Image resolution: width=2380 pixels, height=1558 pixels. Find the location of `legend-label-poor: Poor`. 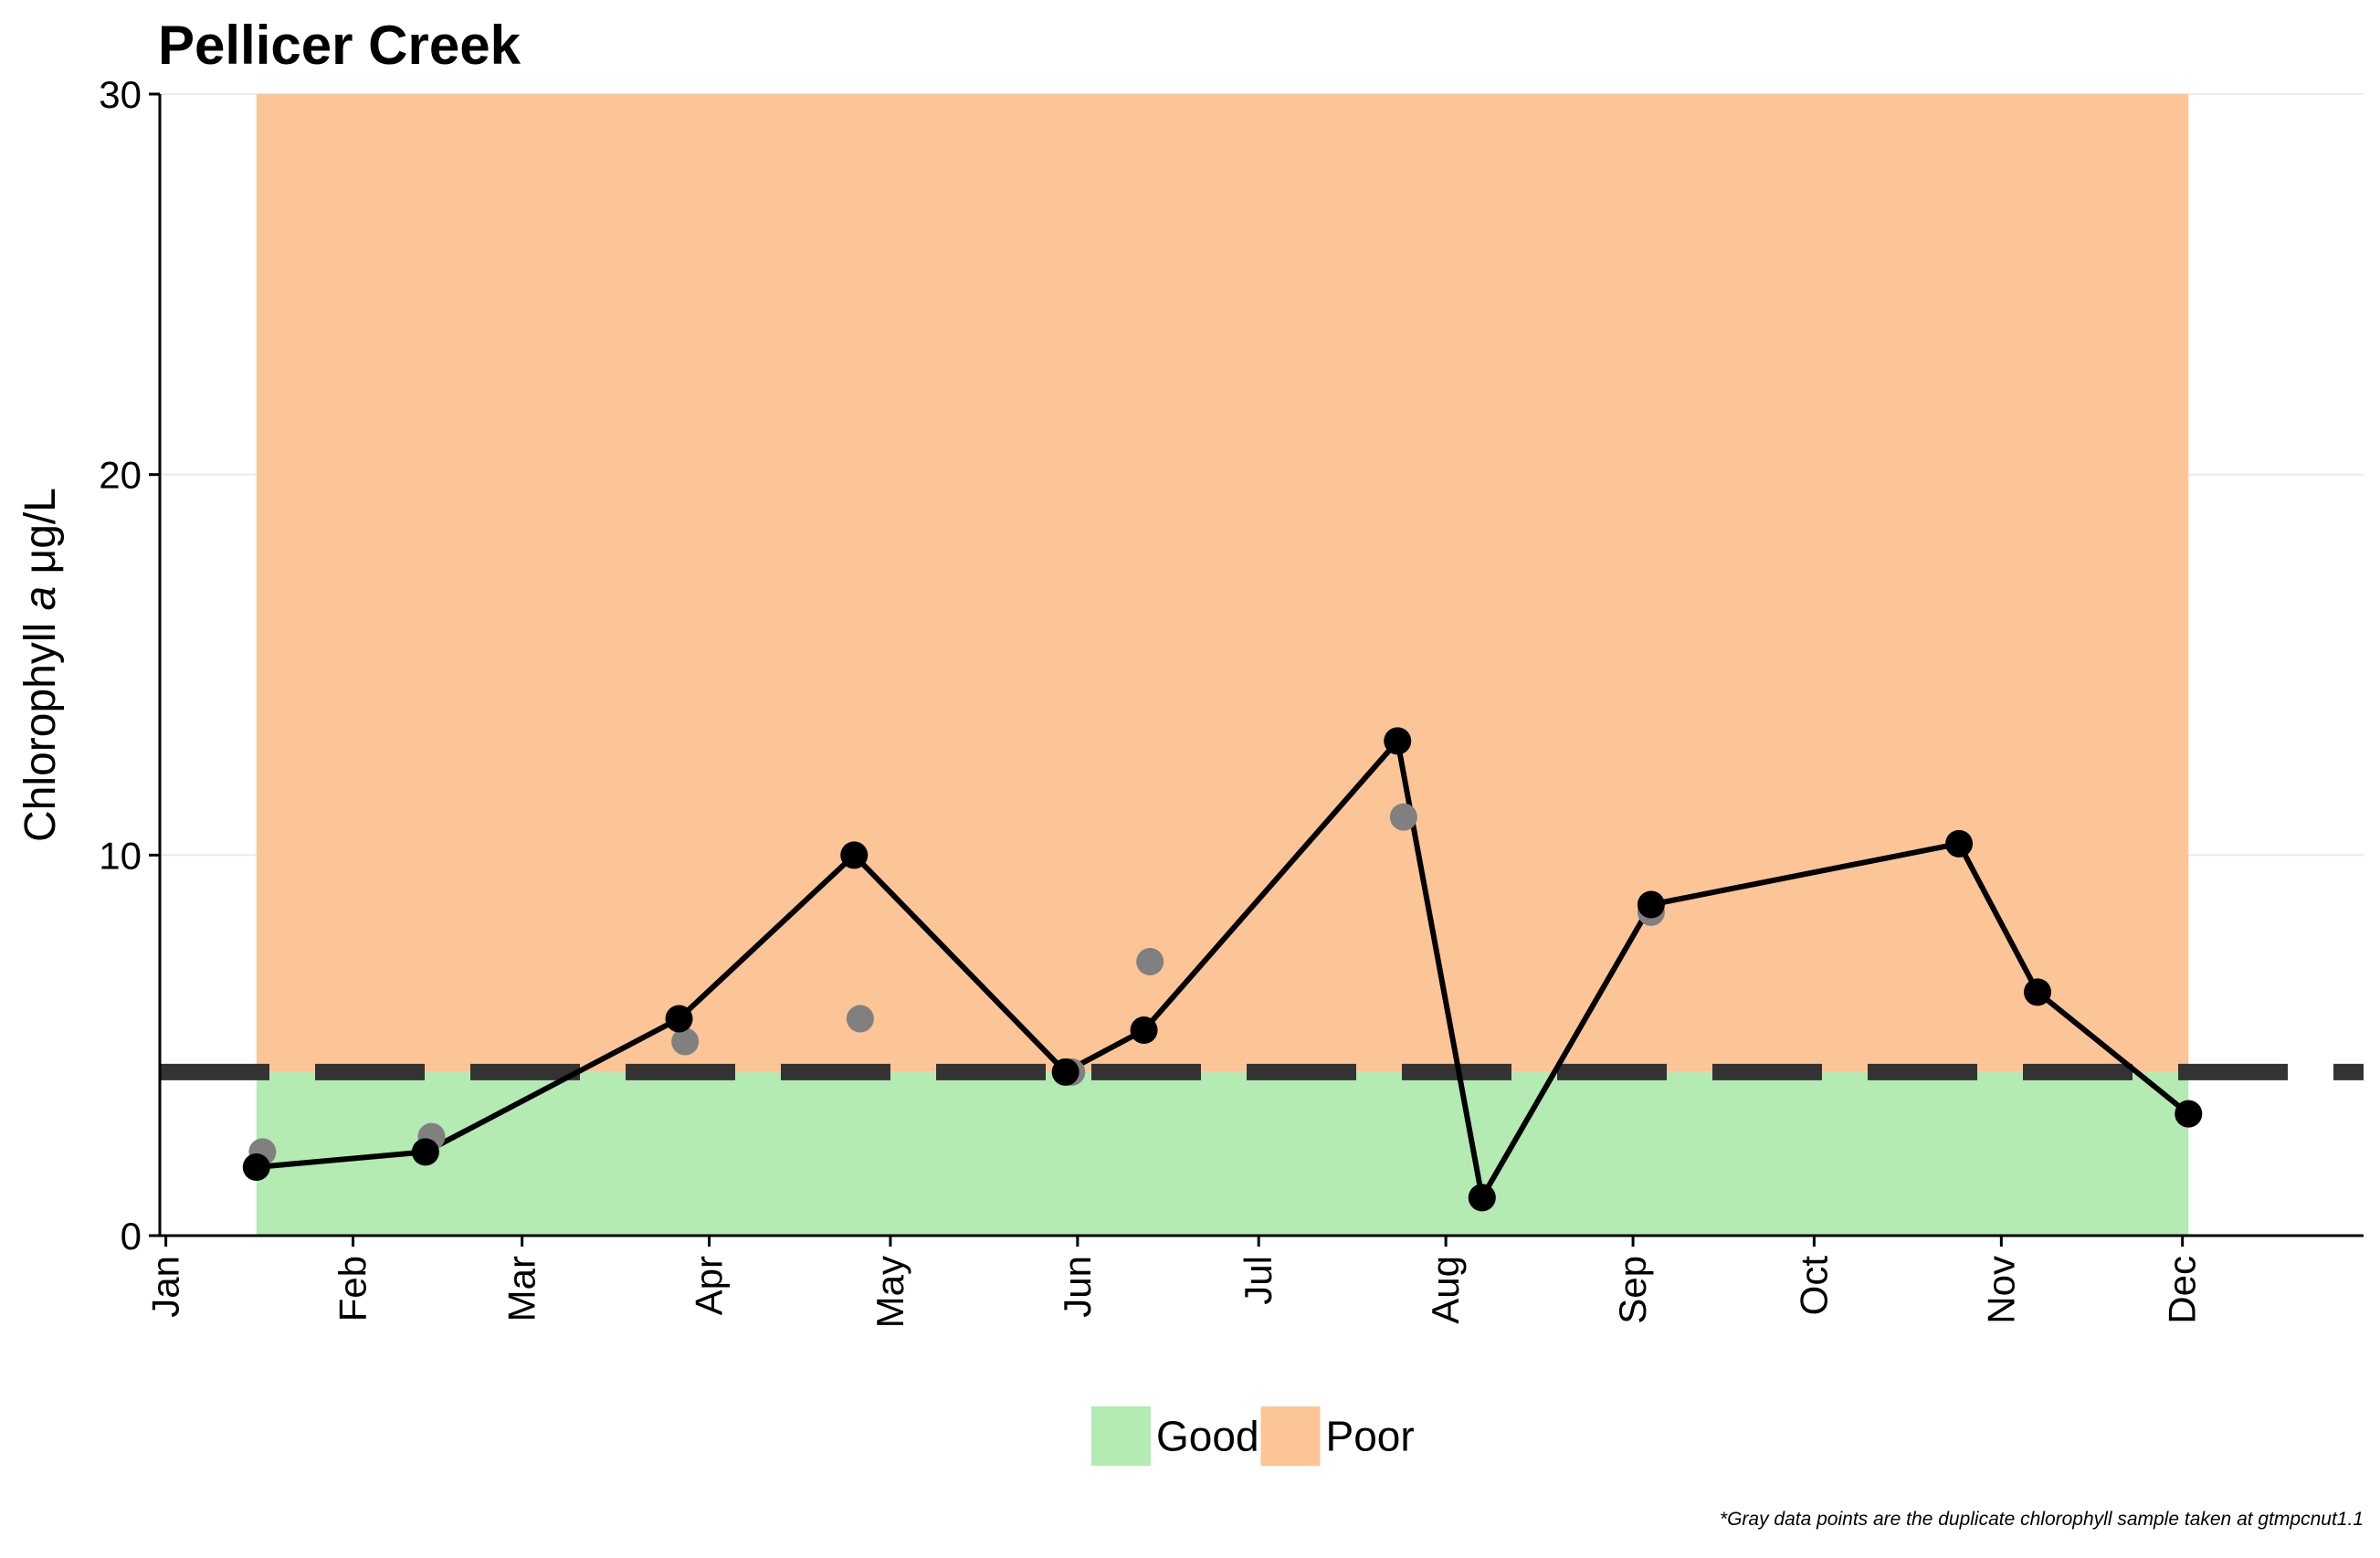

legend-label-poor: Poor is located at coordinates (1371, 1436).